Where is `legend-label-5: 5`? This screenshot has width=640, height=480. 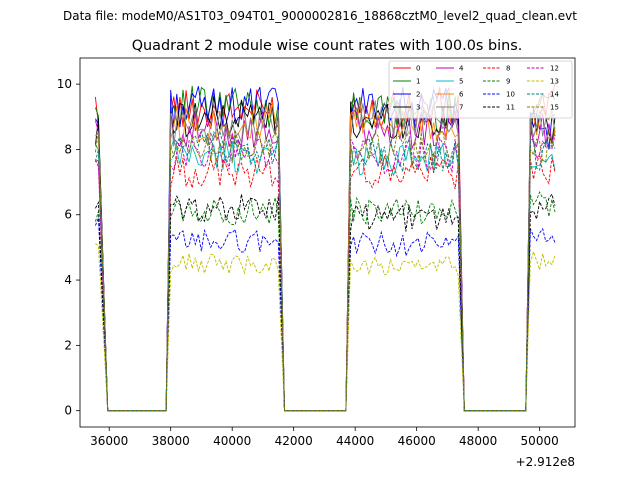 legend-label-5: 5 is located at coordinates (461, 82).